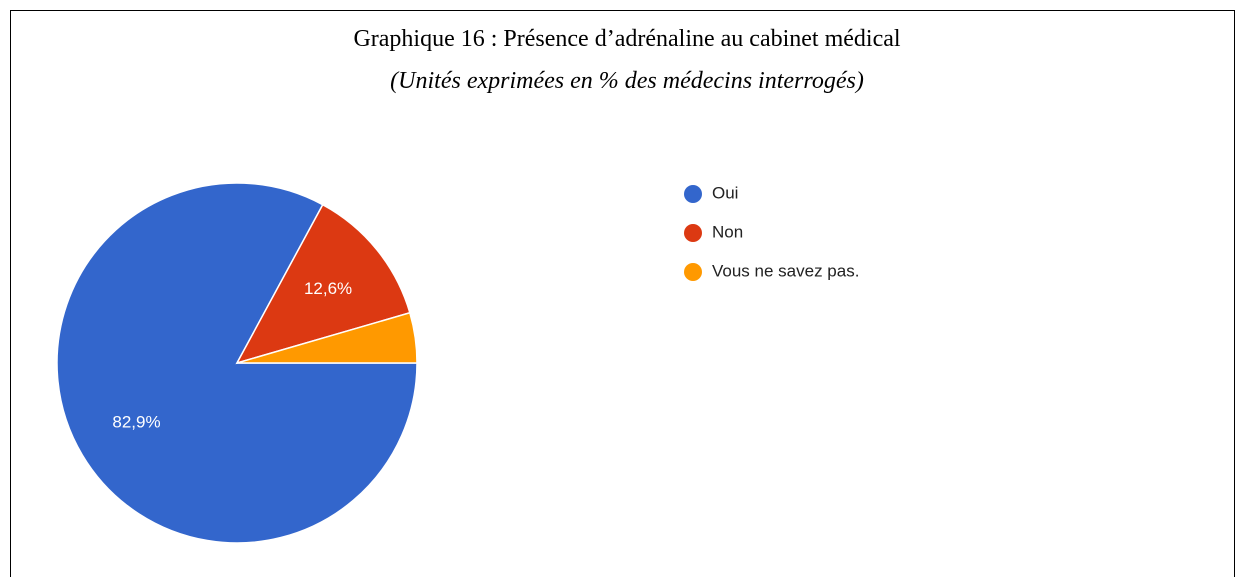  What do you see at coordinates (136, 421) in the screenshot?
I see `value-label: 82,9%` at bounding box center [136, 421].